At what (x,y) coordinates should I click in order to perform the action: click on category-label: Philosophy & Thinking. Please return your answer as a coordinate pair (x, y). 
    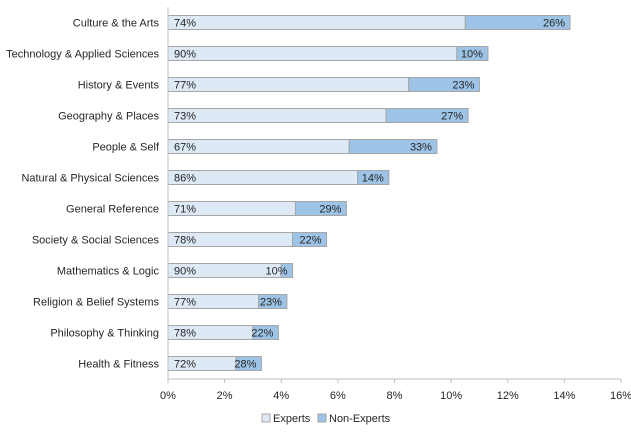
    Looking at the image, I should click on (104, 334).